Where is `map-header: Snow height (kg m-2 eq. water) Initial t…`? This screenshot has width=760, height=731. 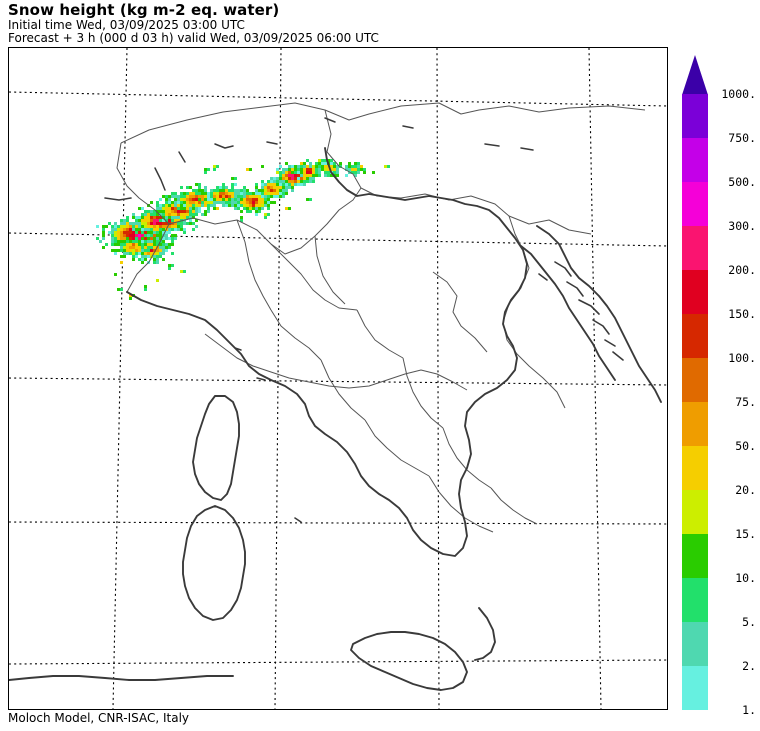 map-header: Snow height (kg m-2 eq. water) Initial t… is located at coordinates (328, 23).